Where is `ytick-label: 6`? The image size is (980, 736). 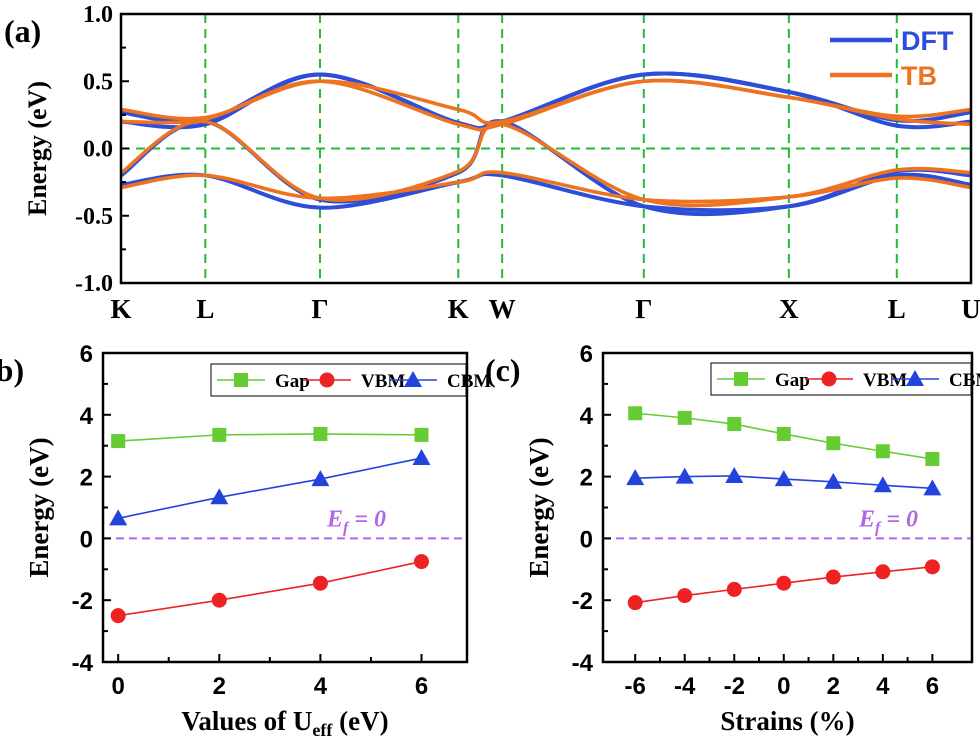 ytick-label: 6 is located at coordinates (586, 354).